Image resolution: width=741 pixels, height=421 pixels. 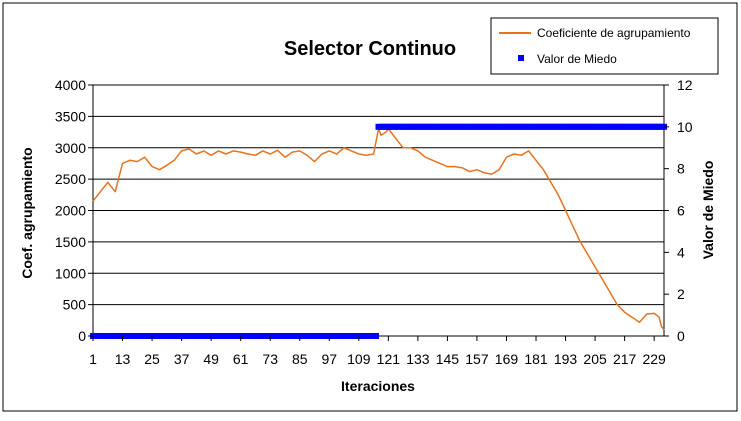 What do you see at coordinates (211, 359) in the screenshot?
I see `tick-label-x: 49` at bounding box center [211, 359].